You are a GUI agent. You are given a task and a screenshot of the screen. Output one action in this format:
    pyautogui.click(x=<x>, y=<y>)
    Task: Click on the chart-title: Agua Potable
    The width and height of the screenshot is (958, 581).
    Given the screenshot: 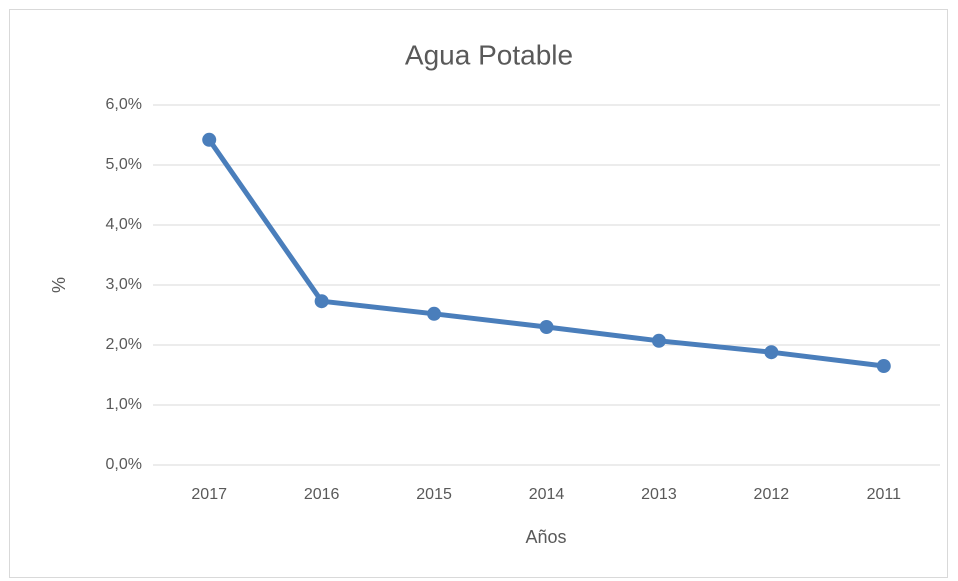 What is the action you would take?
    pyautogui.click(x=489, y=54)
    